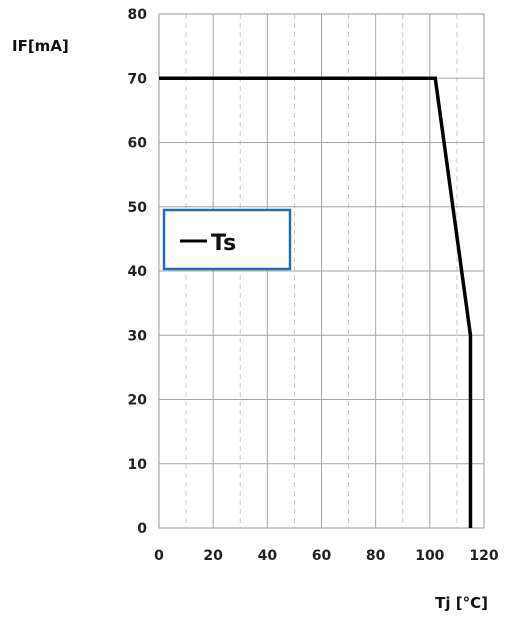 The width and height of the screenshot is (507, 618). I want to click on x-tick-labels: 0 20 40 60 80 100 120, so click(326, 556).